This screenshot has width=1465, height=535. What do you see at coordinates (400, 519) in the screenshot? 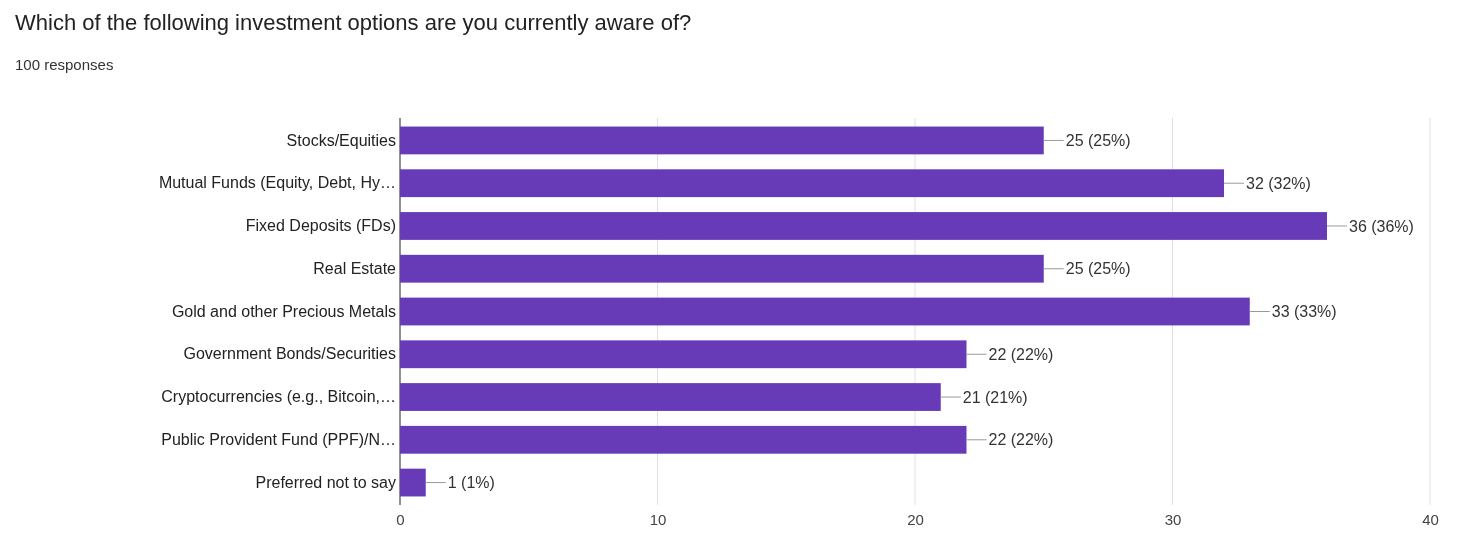
I see `x-tick-label: 0` at bounding box center [400, 519].